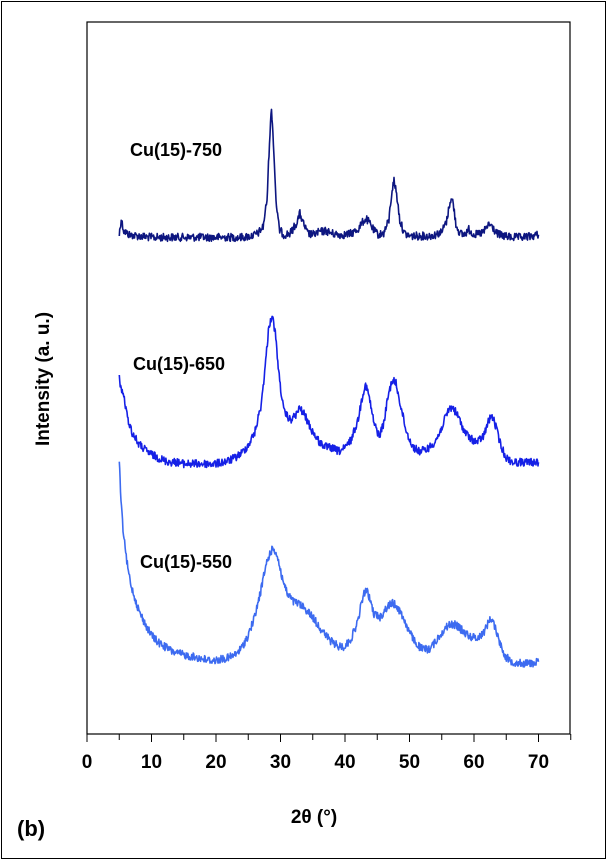 Image resolution: width=609 pixels, height=862 pixels. What do you see at coordinates (344, 762) in the screenshot?
I see `x-tick-label: 40` at bounding box center [344, 762].